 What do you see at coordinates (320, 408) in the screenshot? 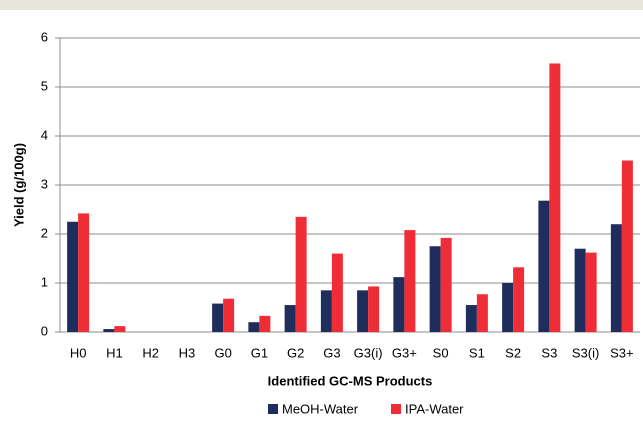
I see `legend-label: MeOH-Water` at bounding box center [320, 408].